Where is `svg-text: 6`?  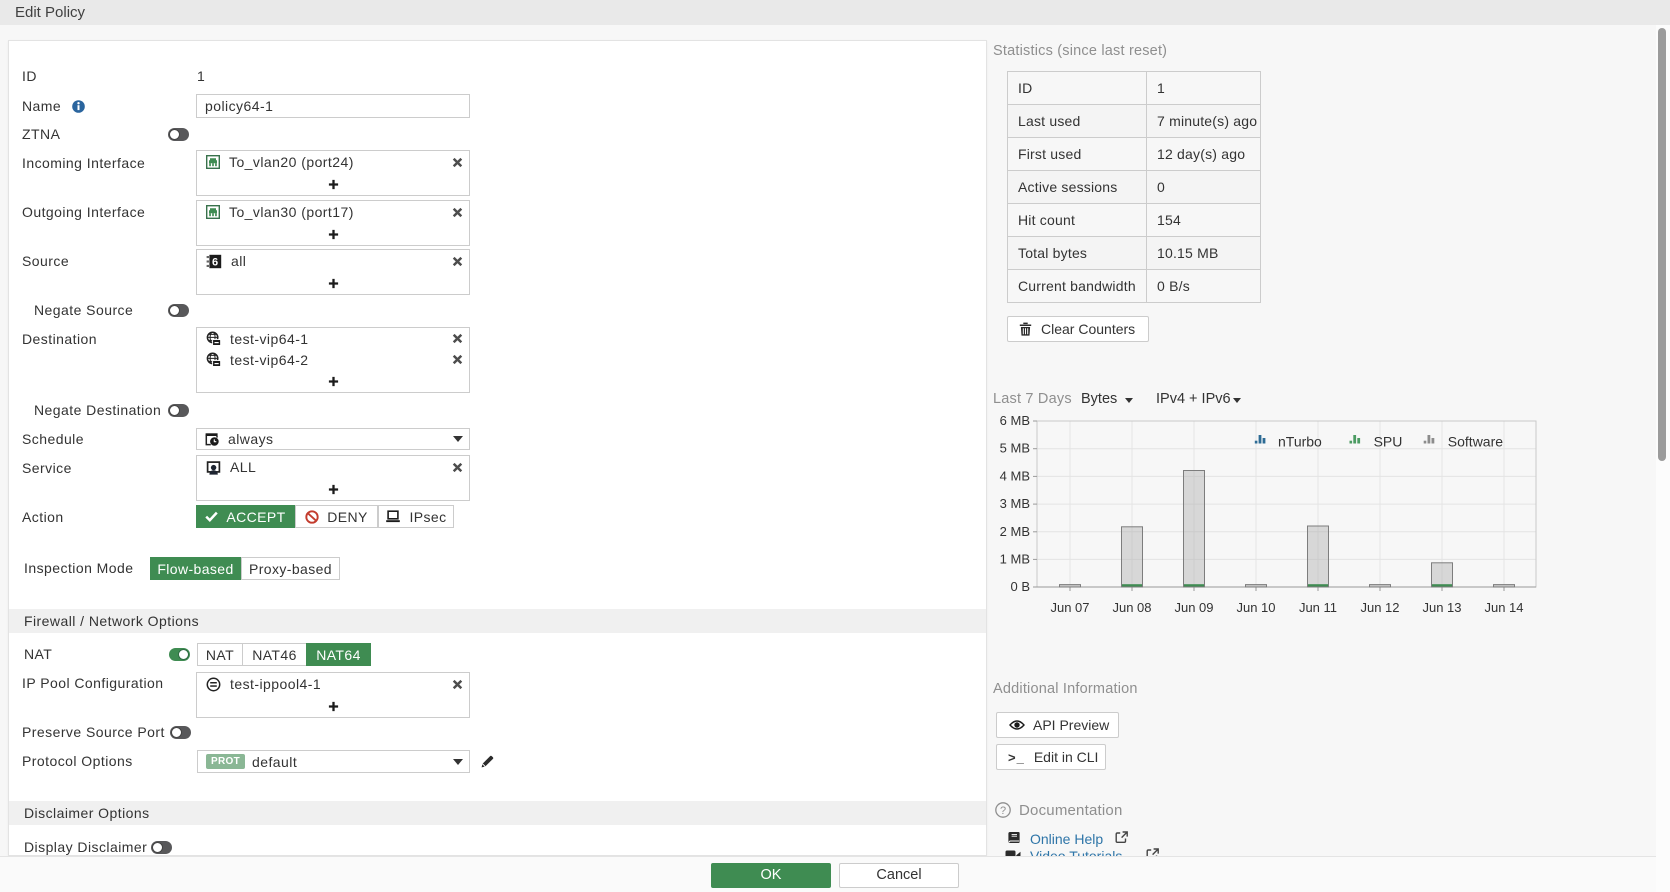 svg-text: 6 is located at coordinates (215, 262).